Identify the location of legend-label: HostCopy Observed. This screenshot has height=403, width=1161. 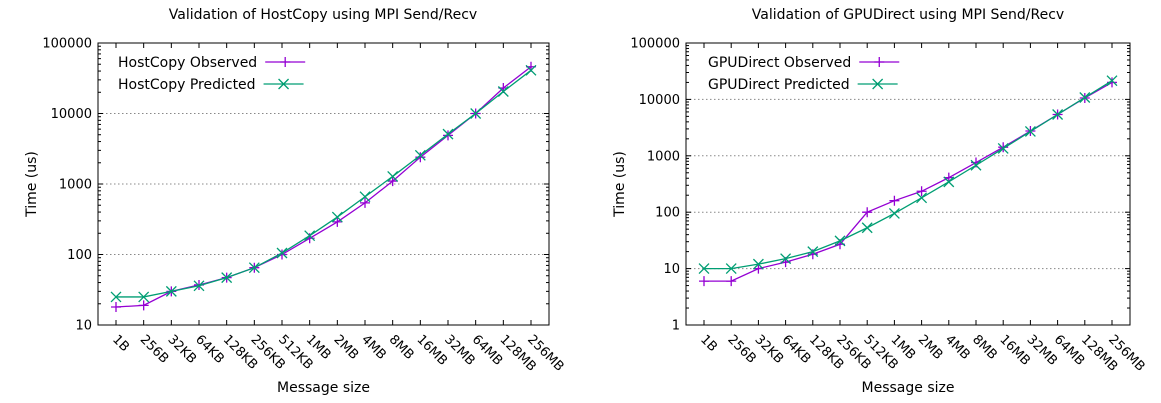
(187, 63).